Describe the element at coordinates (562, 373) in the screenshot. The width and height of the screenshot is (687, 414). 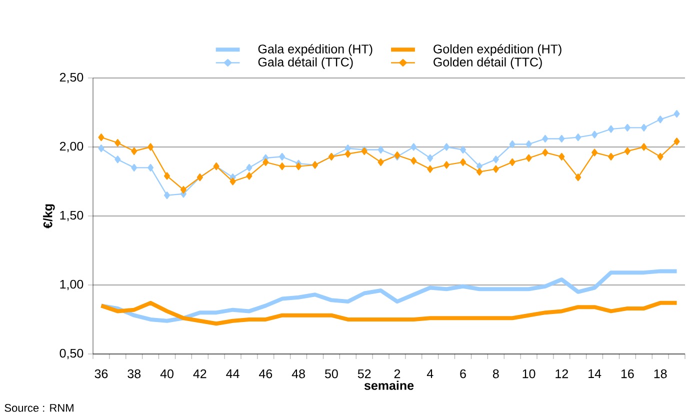
I see `x-tick-label: 12` at that location.